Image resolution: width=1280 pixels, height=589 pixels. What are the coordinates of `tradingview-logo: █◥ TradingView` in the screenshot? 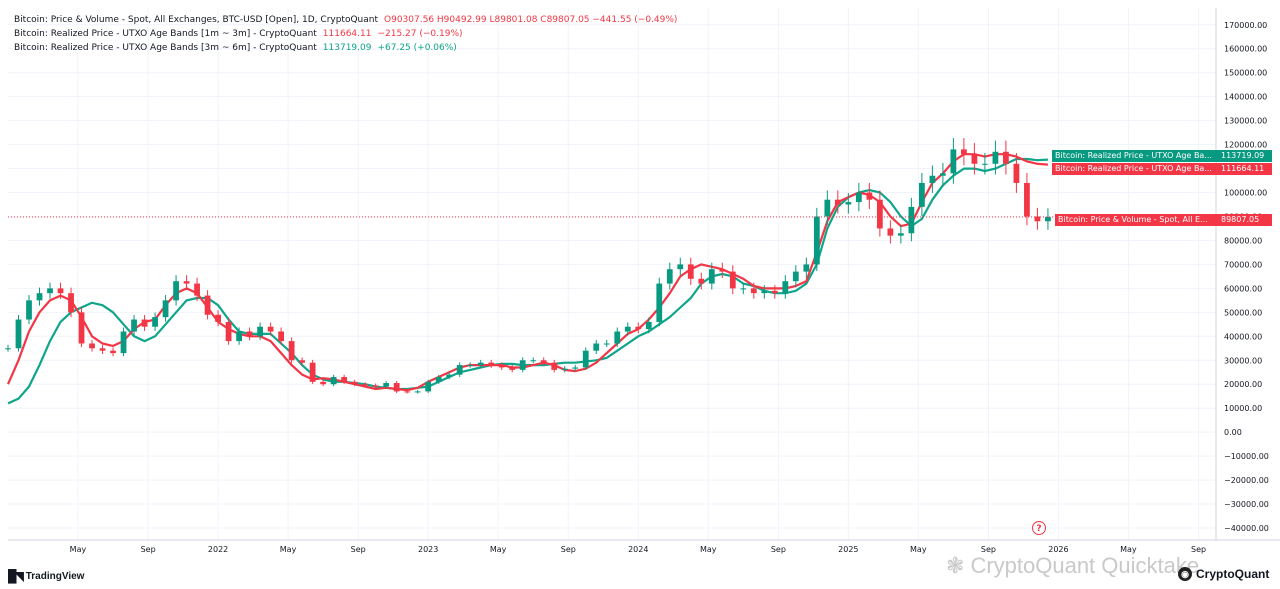 It's located at (46, 576).